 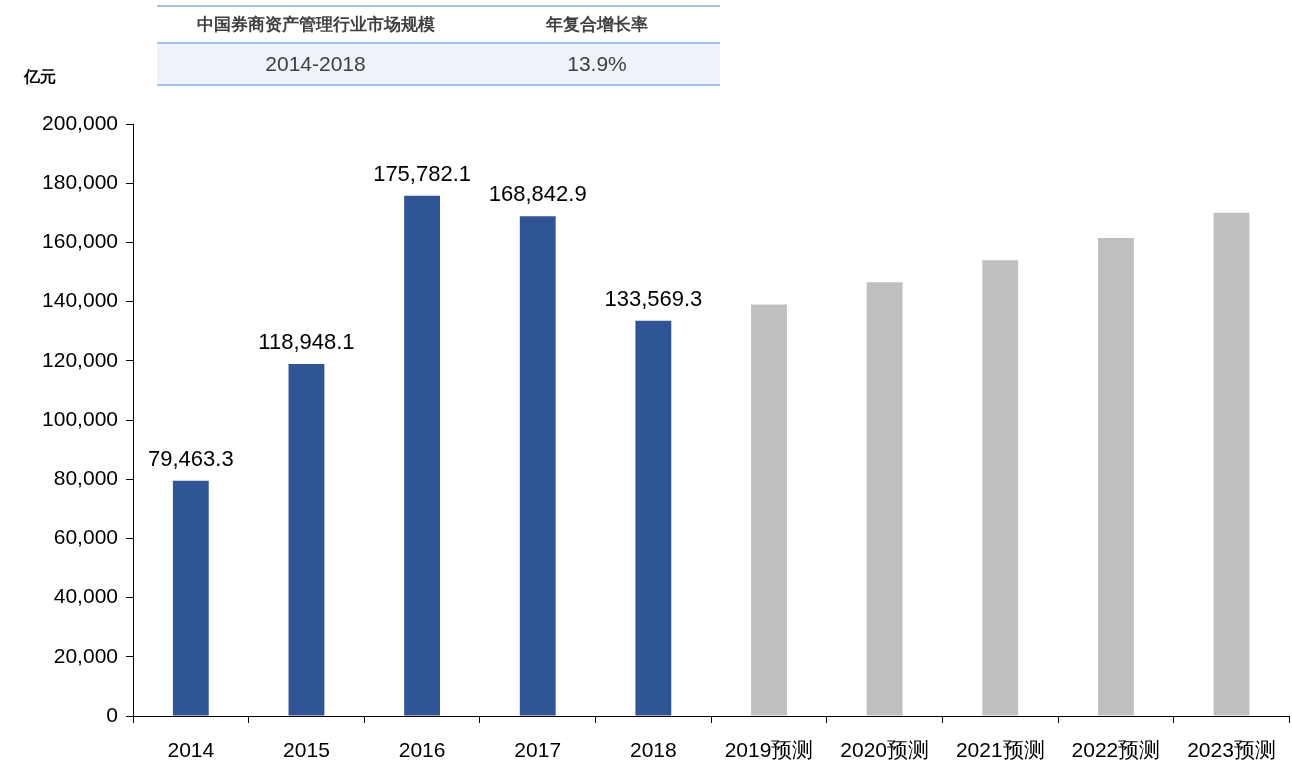 What do you see at coordinates (769, 750) in the screenshot?
I see `x-tick-label: 2019预测` at bounding box center [769, 750].